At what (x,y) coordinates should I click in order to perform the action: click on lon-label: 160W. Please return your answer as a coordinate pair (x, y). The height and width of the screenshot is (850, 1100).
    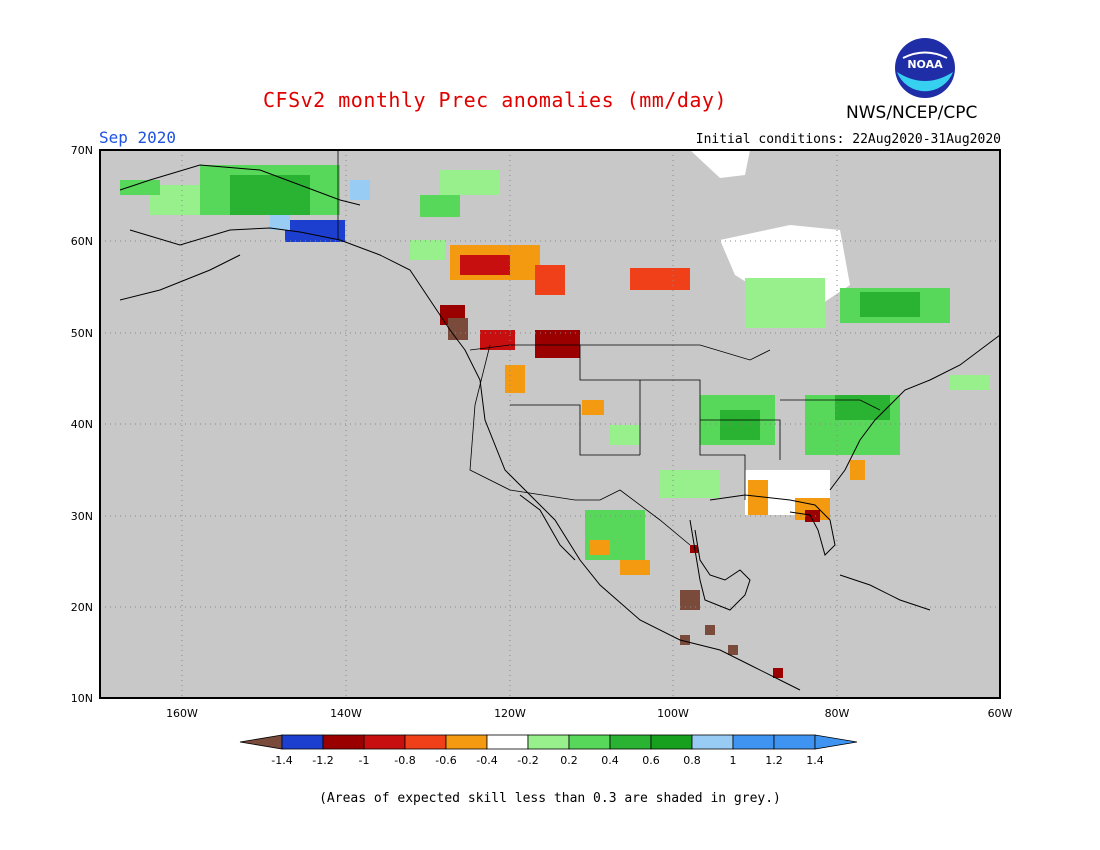
    Looking at the image, I should click on (182, 713).